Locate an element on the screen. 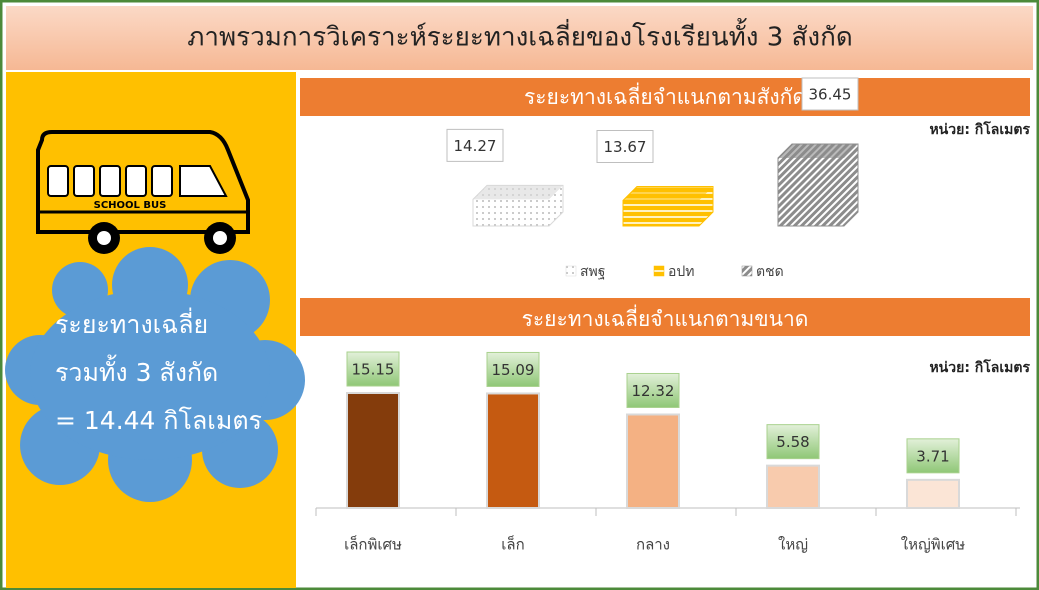  data-label: 15.15 is located at coordinates (373, 370).